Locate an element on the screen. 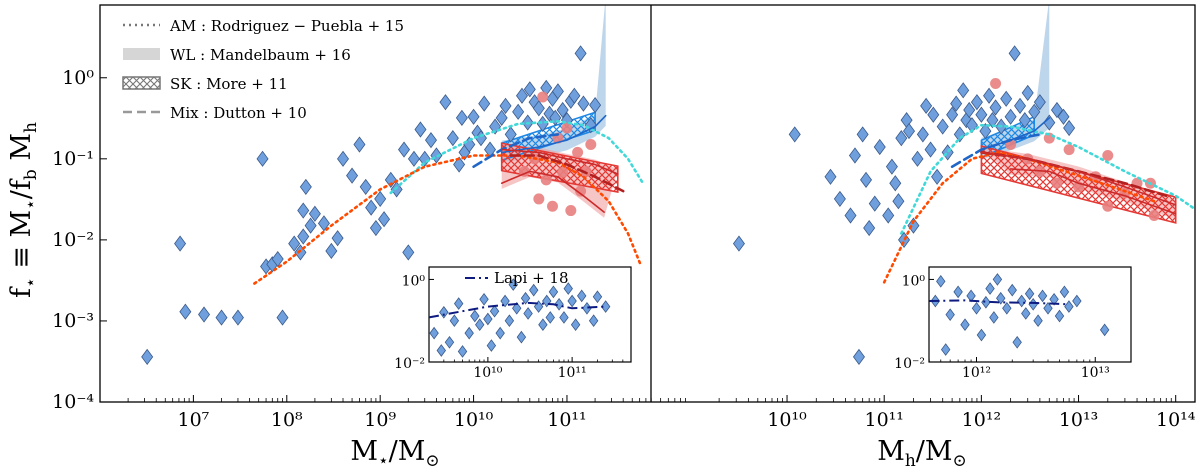 The width and height of the screenshot is (1200, 474). legend-am-label: AM : Rodriguez − Puebla + 15 is located at coordinates (286, 26).